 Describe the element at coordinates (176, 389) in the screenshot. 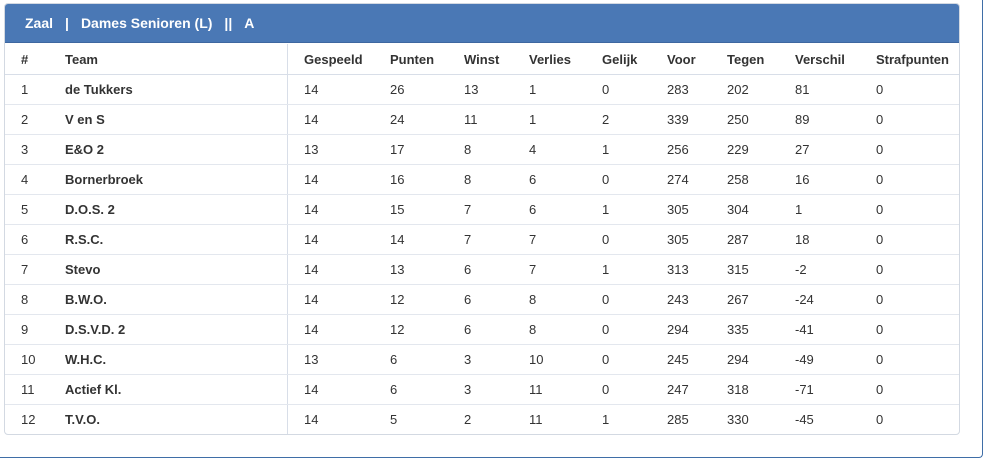

I see `cell-team: Actief Kl.` at that location.